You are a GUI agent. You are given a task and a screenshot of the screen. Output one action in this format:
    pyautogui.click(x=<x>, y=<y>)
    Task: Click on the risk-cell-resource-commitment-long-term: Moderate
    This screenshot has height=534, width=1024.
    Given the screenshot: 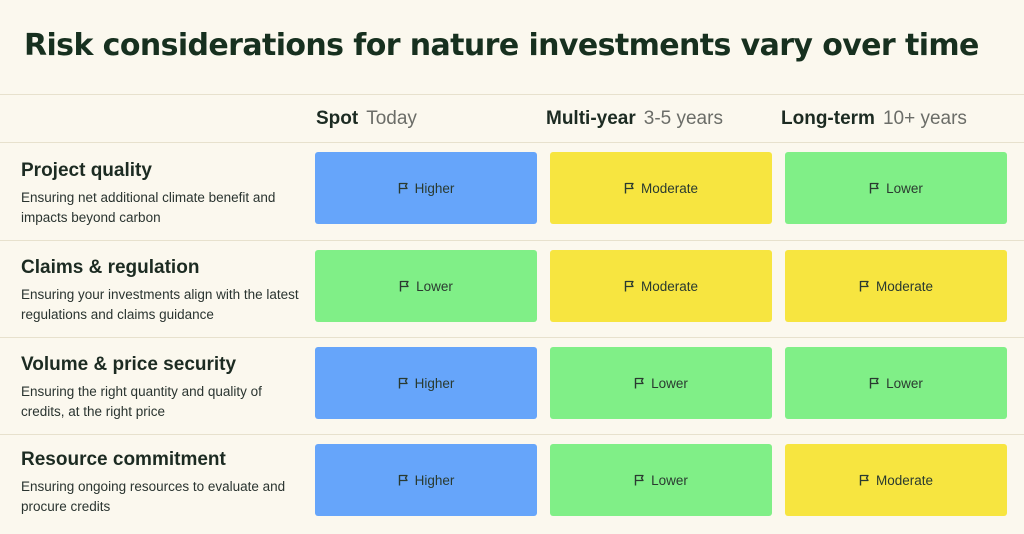 What is the action you would take?
    pyautogui.click(x=896, y=480)
    